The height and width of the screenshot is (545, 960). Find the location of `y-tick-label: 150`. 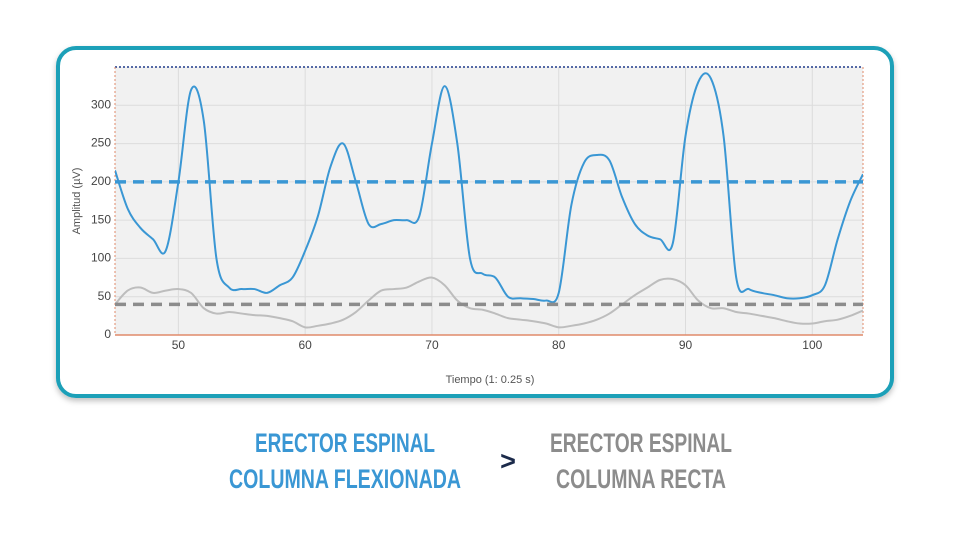

y-tick-label: 150 is located at coordinates (101, 219).